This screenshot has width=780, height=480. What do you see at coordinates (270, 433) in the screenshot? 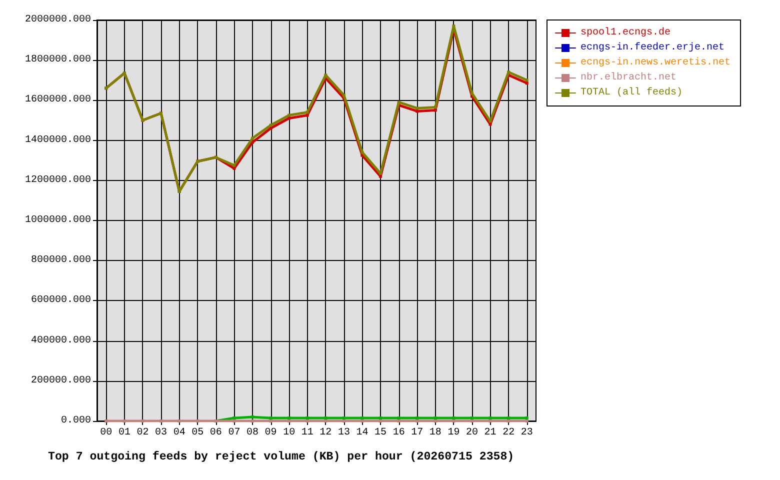
I see `x-tick-label: 09` at bounding box center [270, 433].